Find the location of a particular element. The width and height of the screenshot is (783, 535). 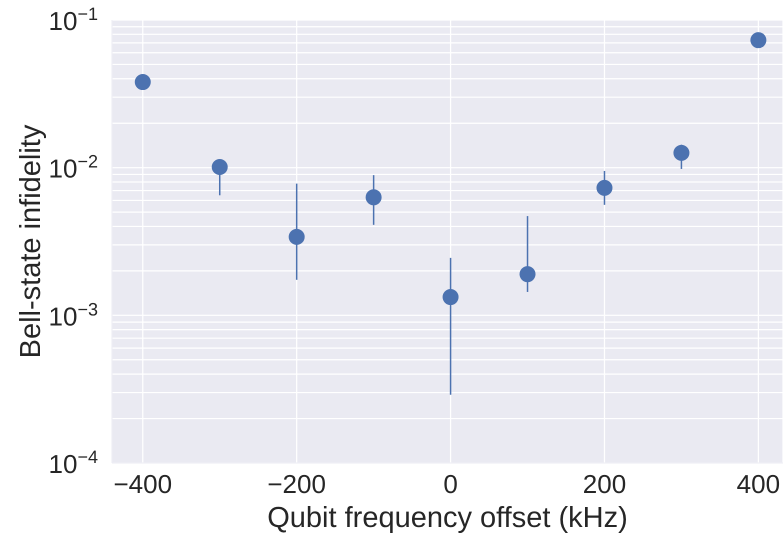

x-tick-label: 200 is located at coordinates (604, 484).